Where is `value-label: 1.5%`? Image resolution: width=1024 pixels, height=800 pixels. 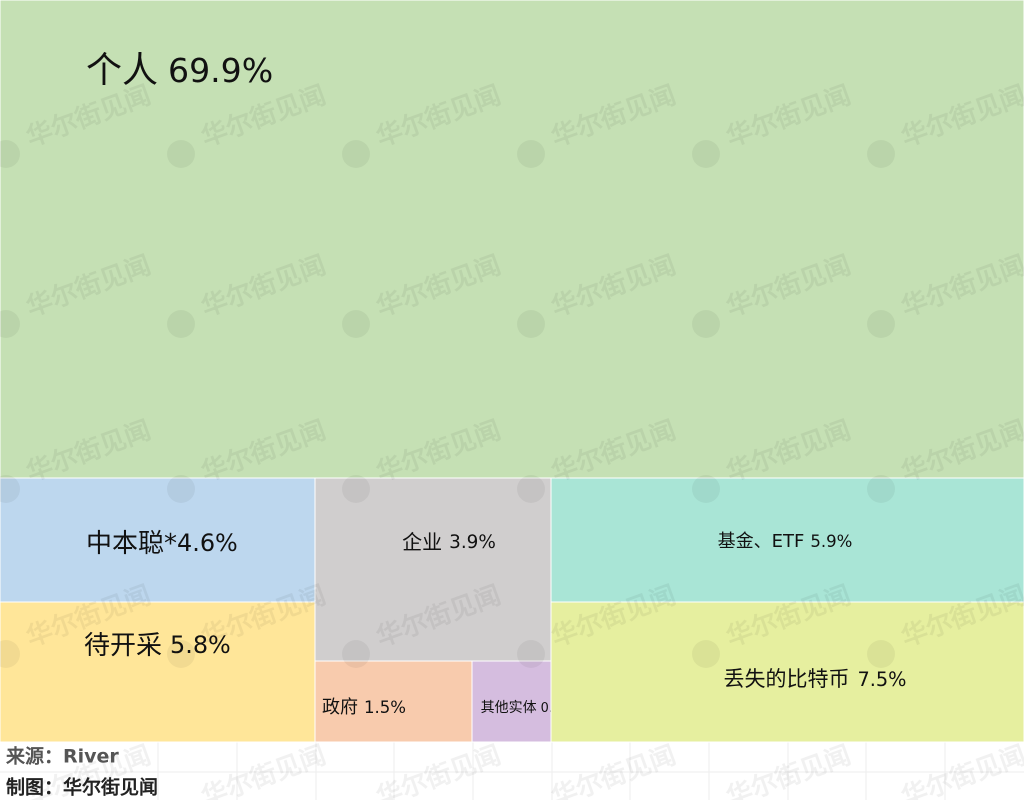 value-label: 1.5% is located at coordinates (385, 707).